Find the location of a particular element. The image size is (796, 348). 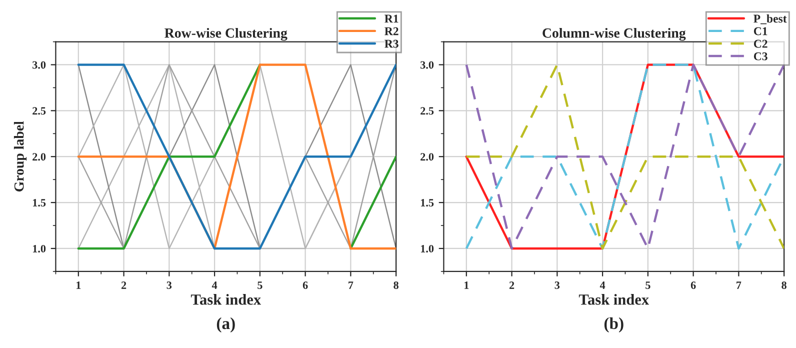

legend-label: R2 is located at coordinates (391, 31).